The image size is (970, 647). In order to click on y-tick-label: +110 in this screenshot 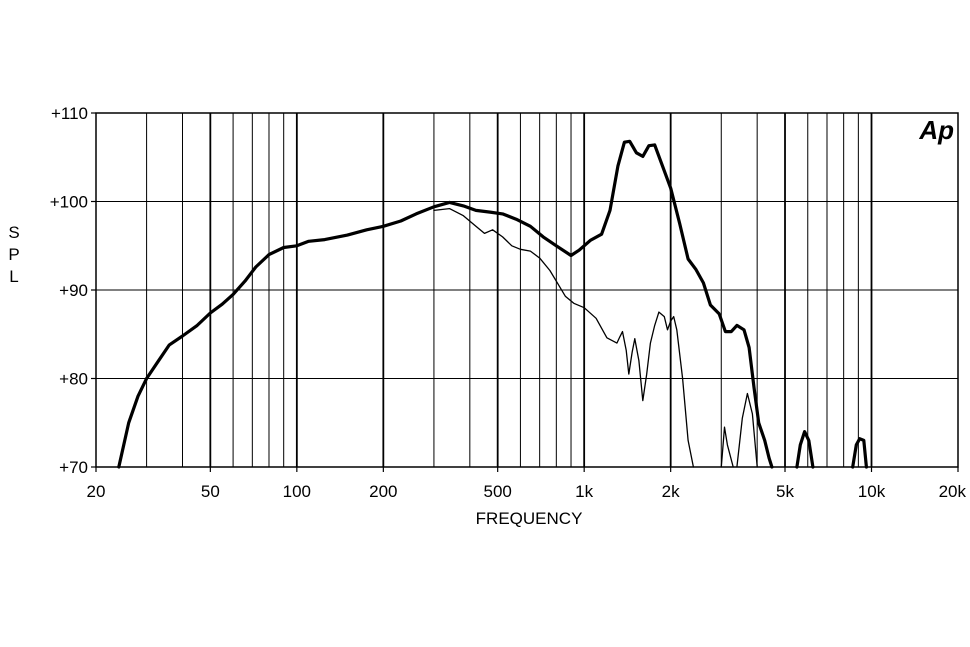, I will do `click(69, 113)`.